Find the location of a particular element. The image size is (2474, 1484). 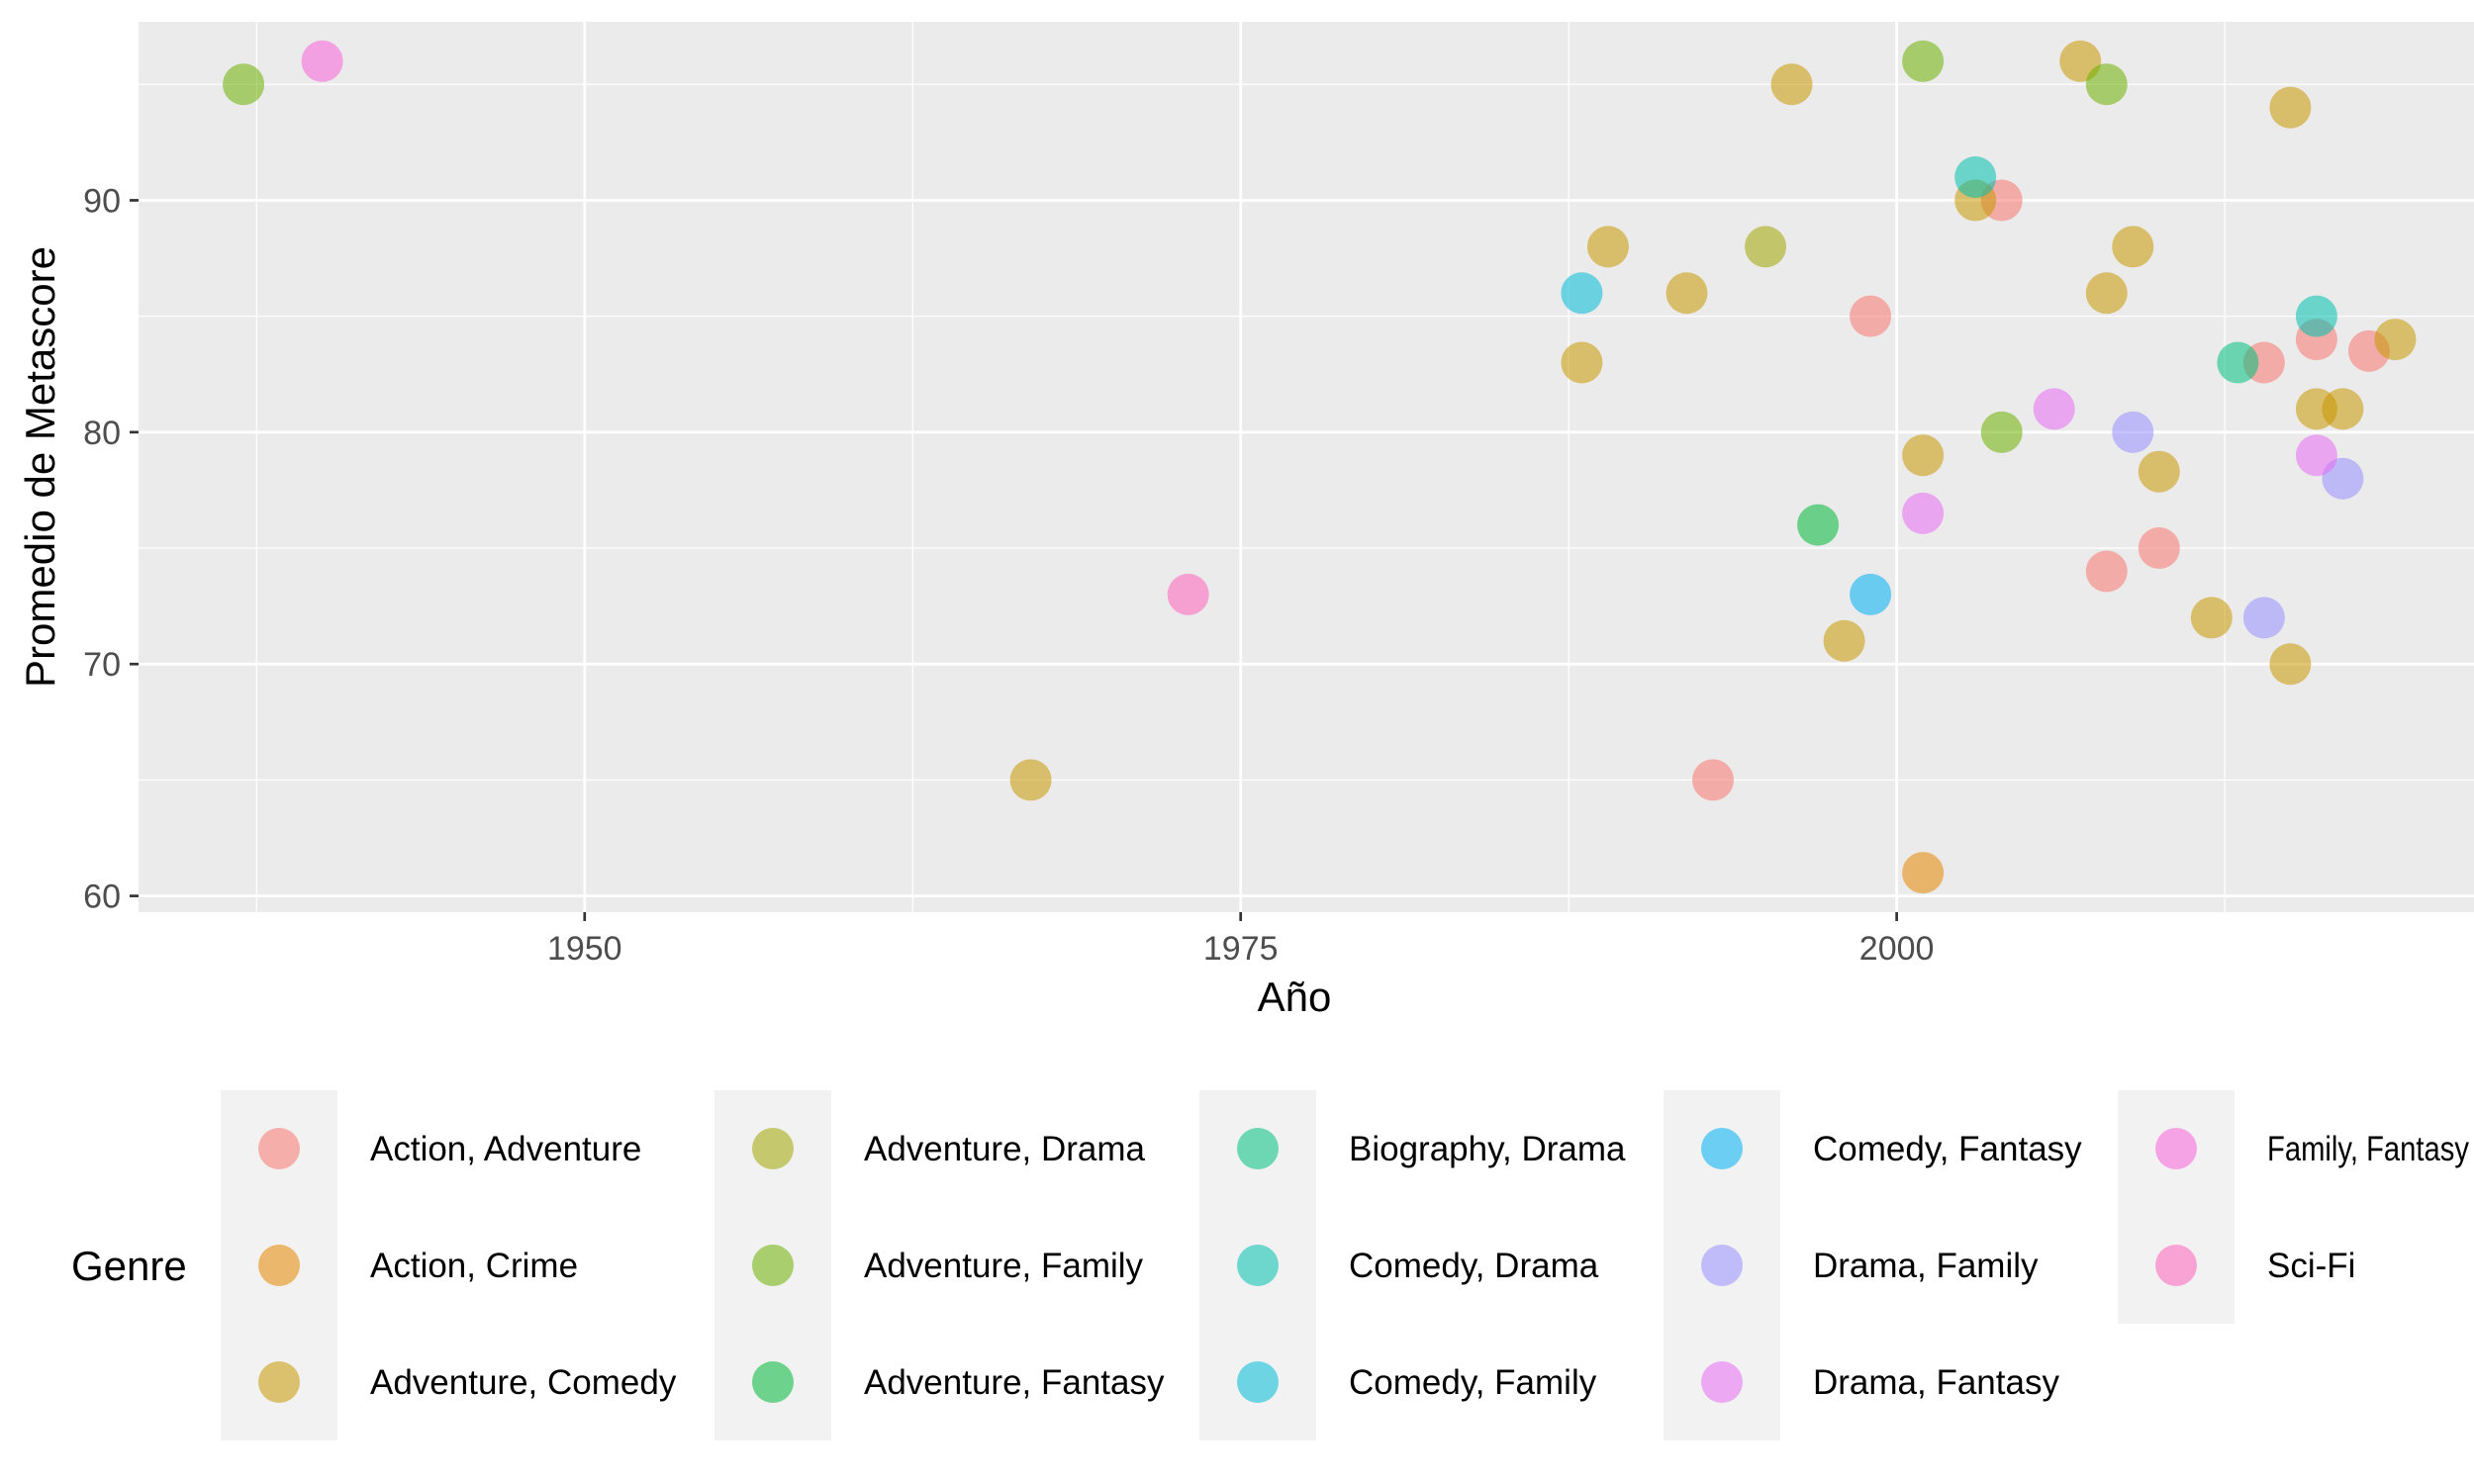

legend-label-adventure-fantasy: Adventure, Fantasy is located at coordinates (1014, 1382).